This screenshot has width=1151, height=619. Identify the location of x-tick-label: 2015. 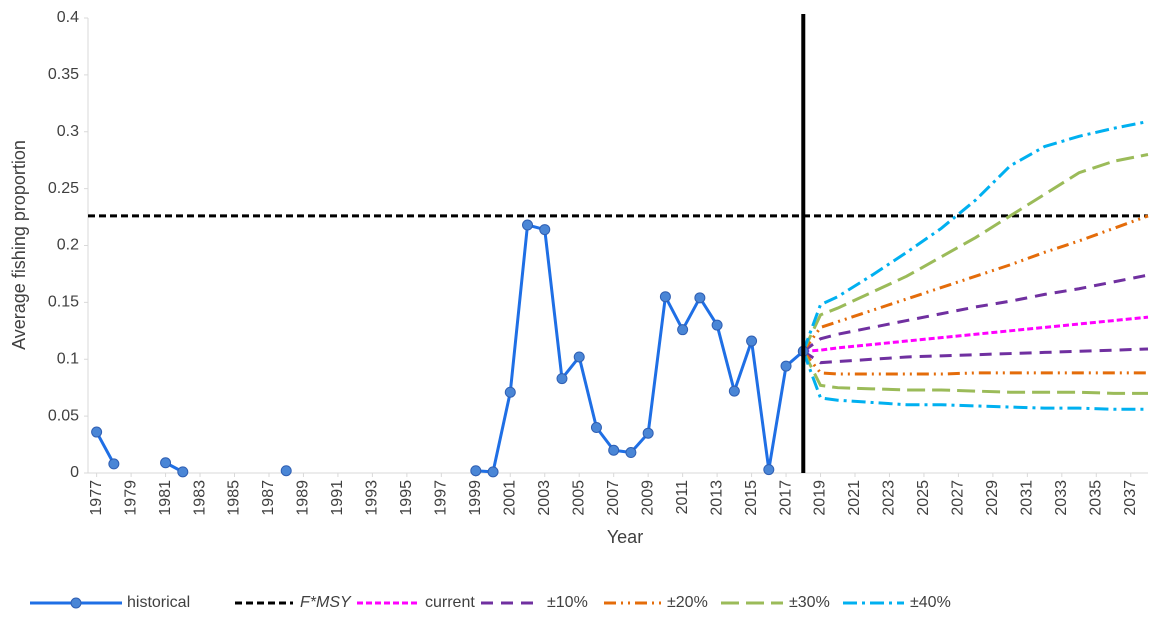
(751, 498).